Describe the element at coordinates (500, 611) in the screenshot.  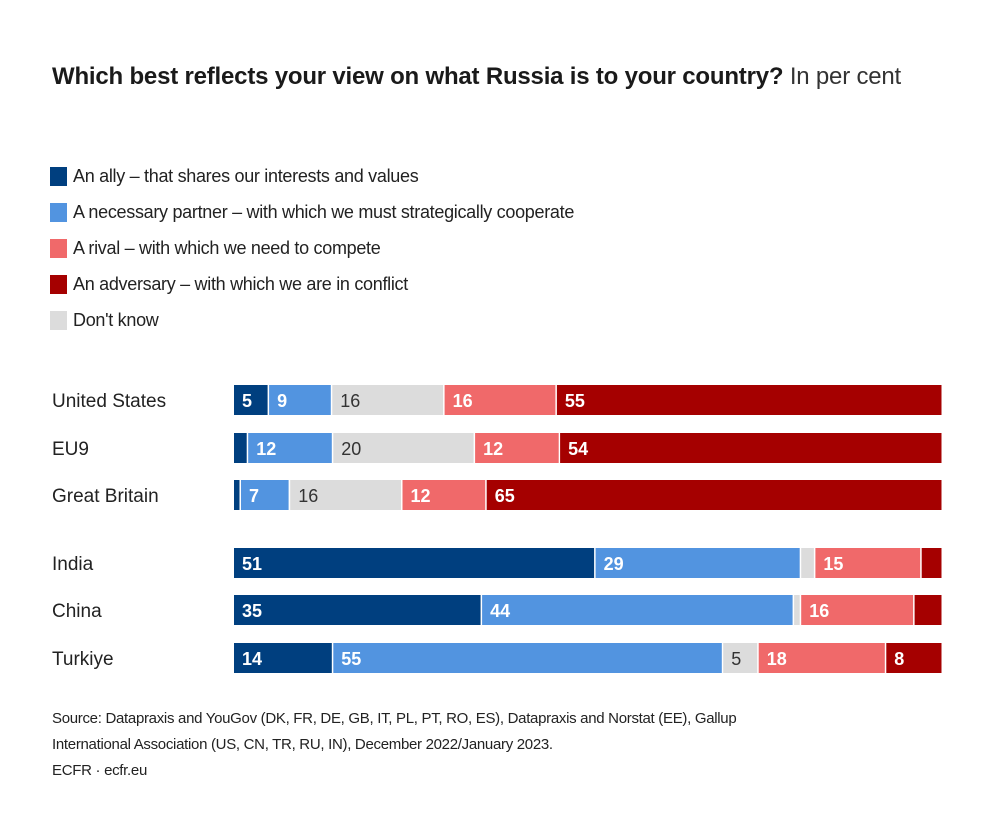
I see `data-label: 44` at that location.